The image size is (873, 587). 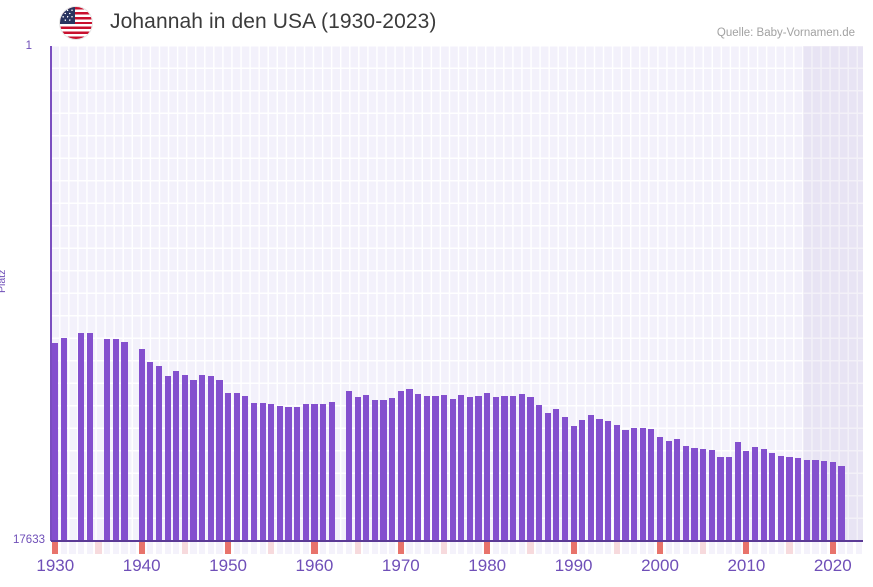 What do you see at coordinates (461, 468) in the screenshot?
I see `bar-1977` at bounding box center [461, 468].